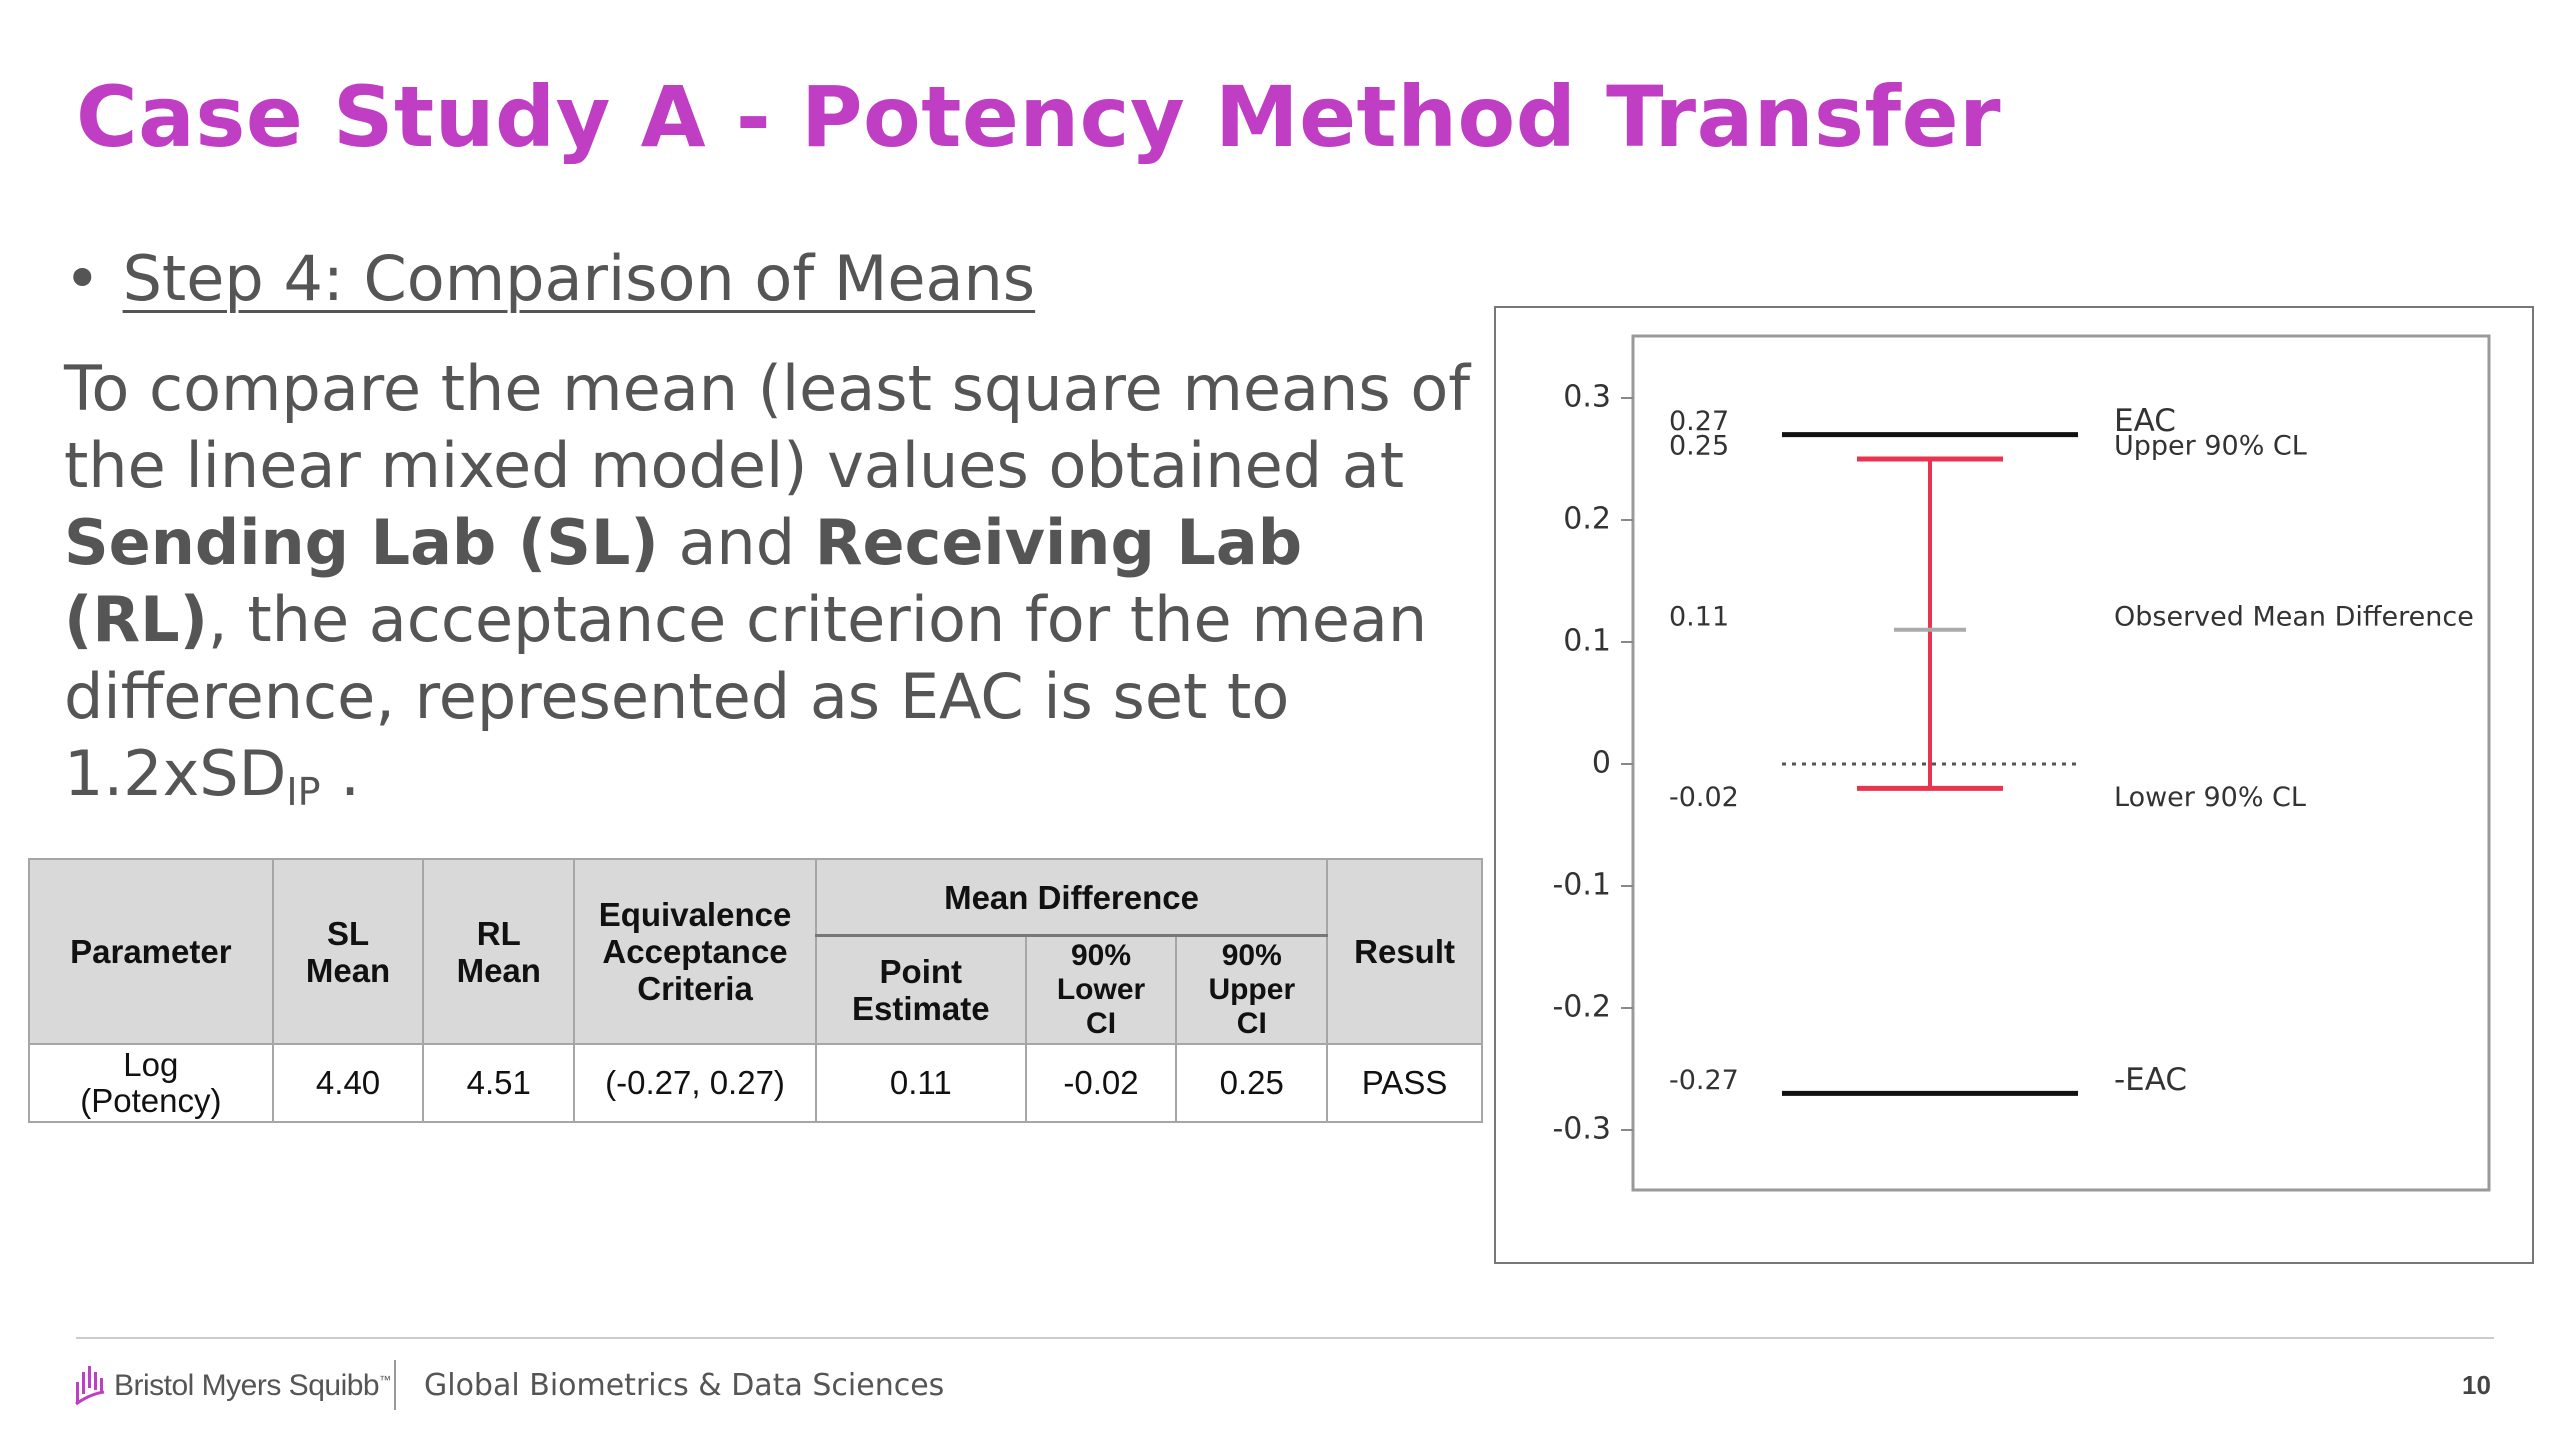 This screenshot has height=1440, width=2560. I want to click on mean-text: Observed Mean Difference, so click(2294, 616).